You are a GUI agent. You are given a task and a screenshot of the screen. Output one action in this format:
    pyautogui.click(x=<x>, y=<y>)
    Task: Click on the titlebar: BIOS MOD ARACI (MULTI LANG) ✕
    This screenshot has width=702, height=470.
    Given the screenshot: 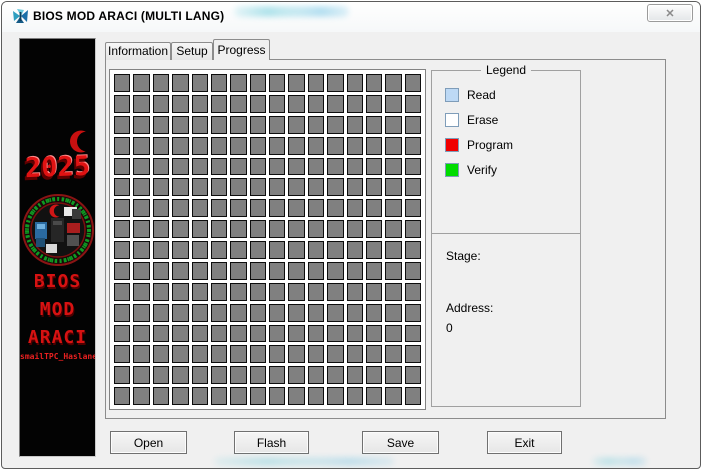 What is the action you would take?
    pyautogui.click(x=351, y=17)
    